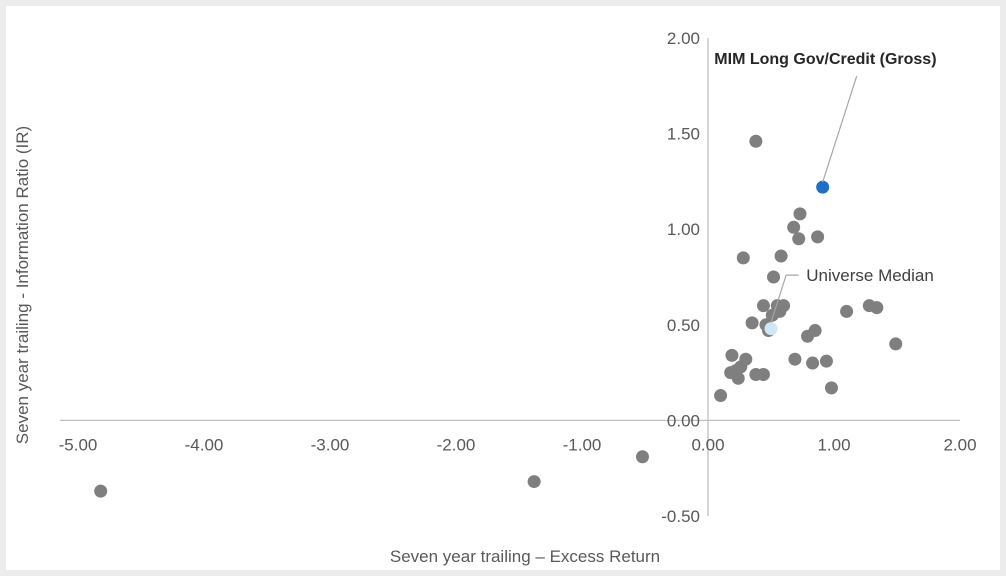  I want to click on median-label: Universe Median, so click(870, 275).